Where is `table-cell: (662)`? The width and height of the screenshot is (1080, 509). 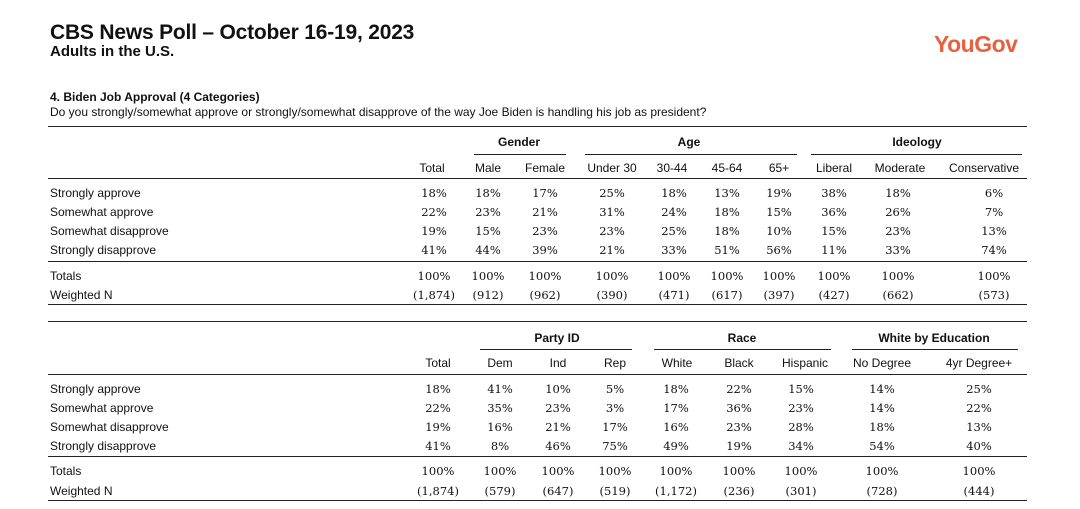 table-cell: (662) is located at coordinates (898, 295).